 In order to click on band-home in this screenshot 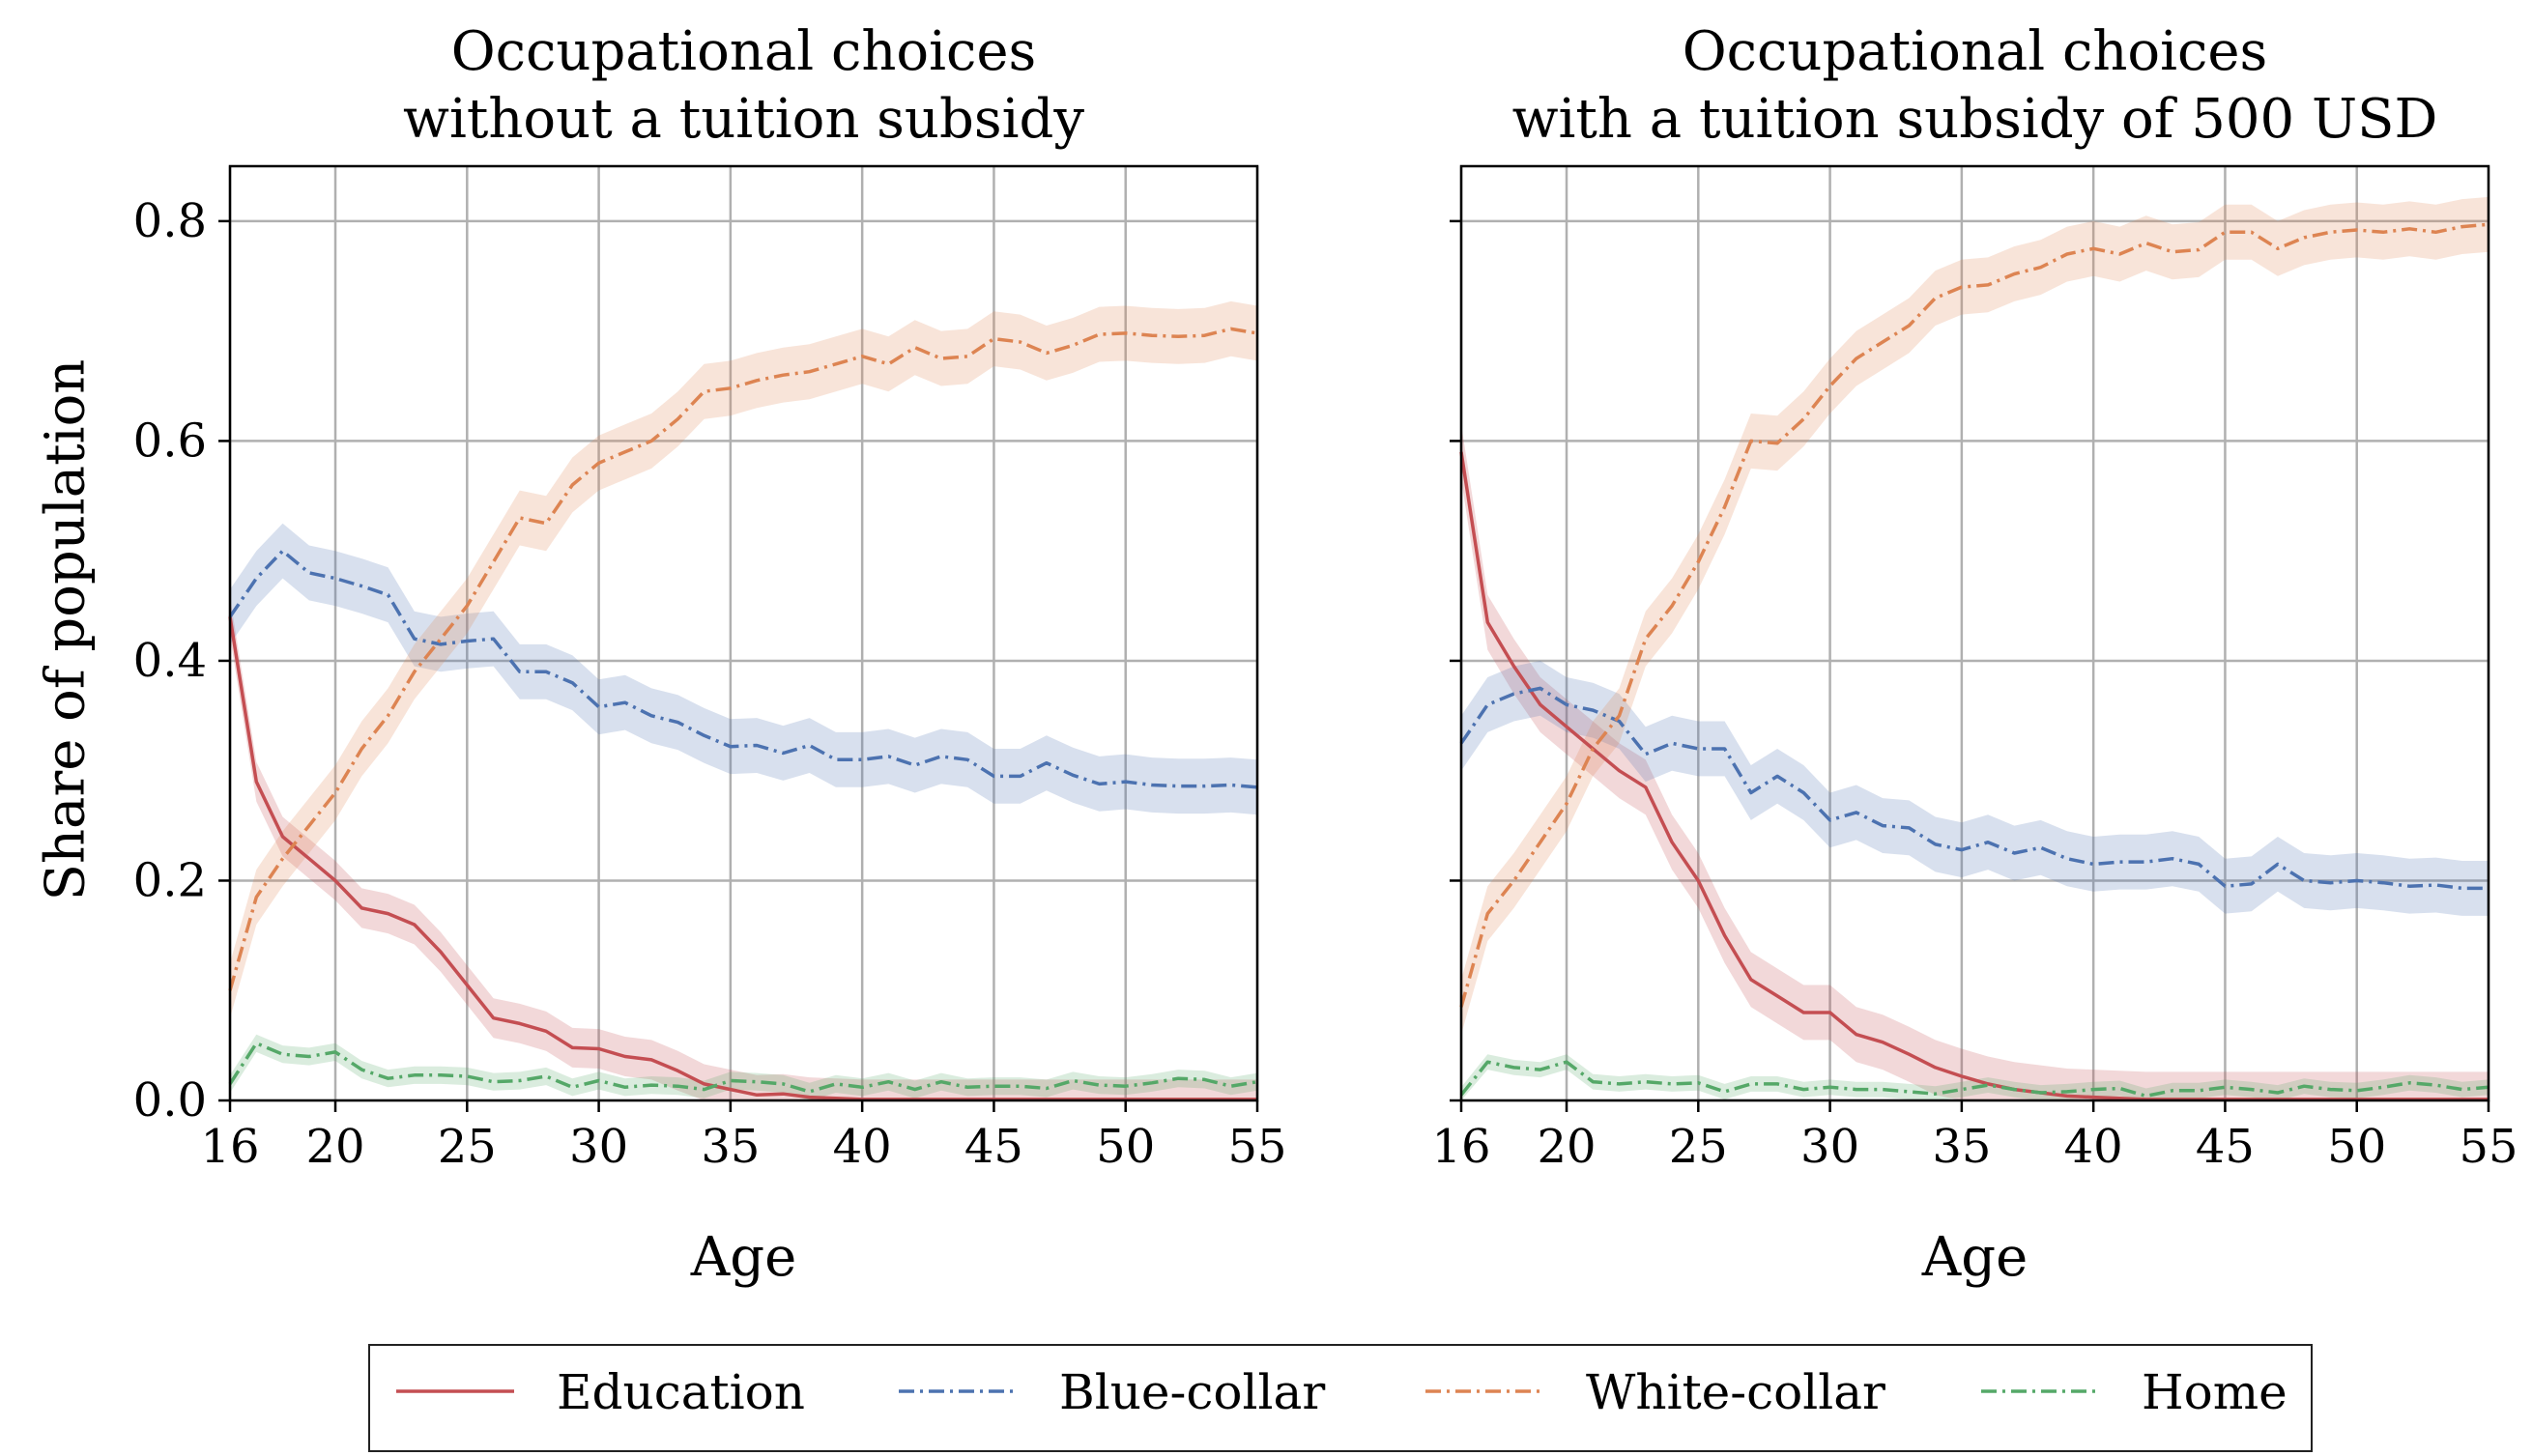, I will do `click(744, 1067)`.